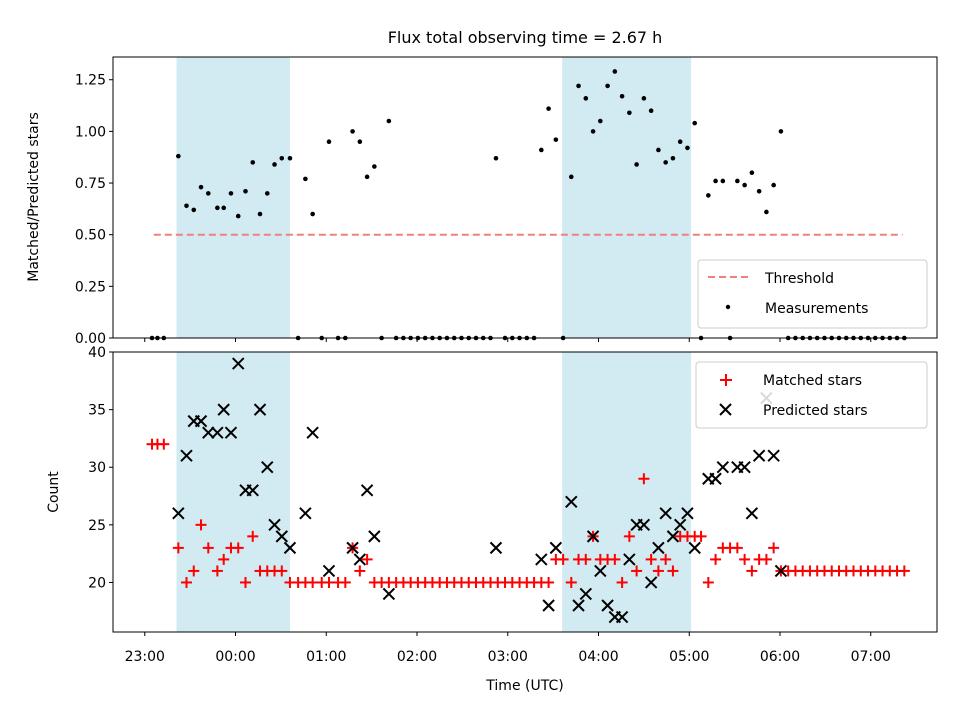 This screenshot has height=720, width=960. Describe the element at coordinates (525, 37) in the screenshot. I see `chart-title: Flux total observing time = 2.67 h` at that location.